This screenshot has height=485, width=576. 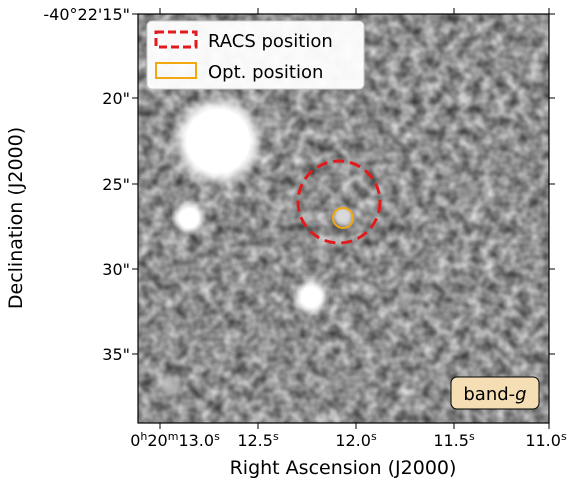 I want to click on x-tick-label-1: 12.5s, so click(x=258, y=440).